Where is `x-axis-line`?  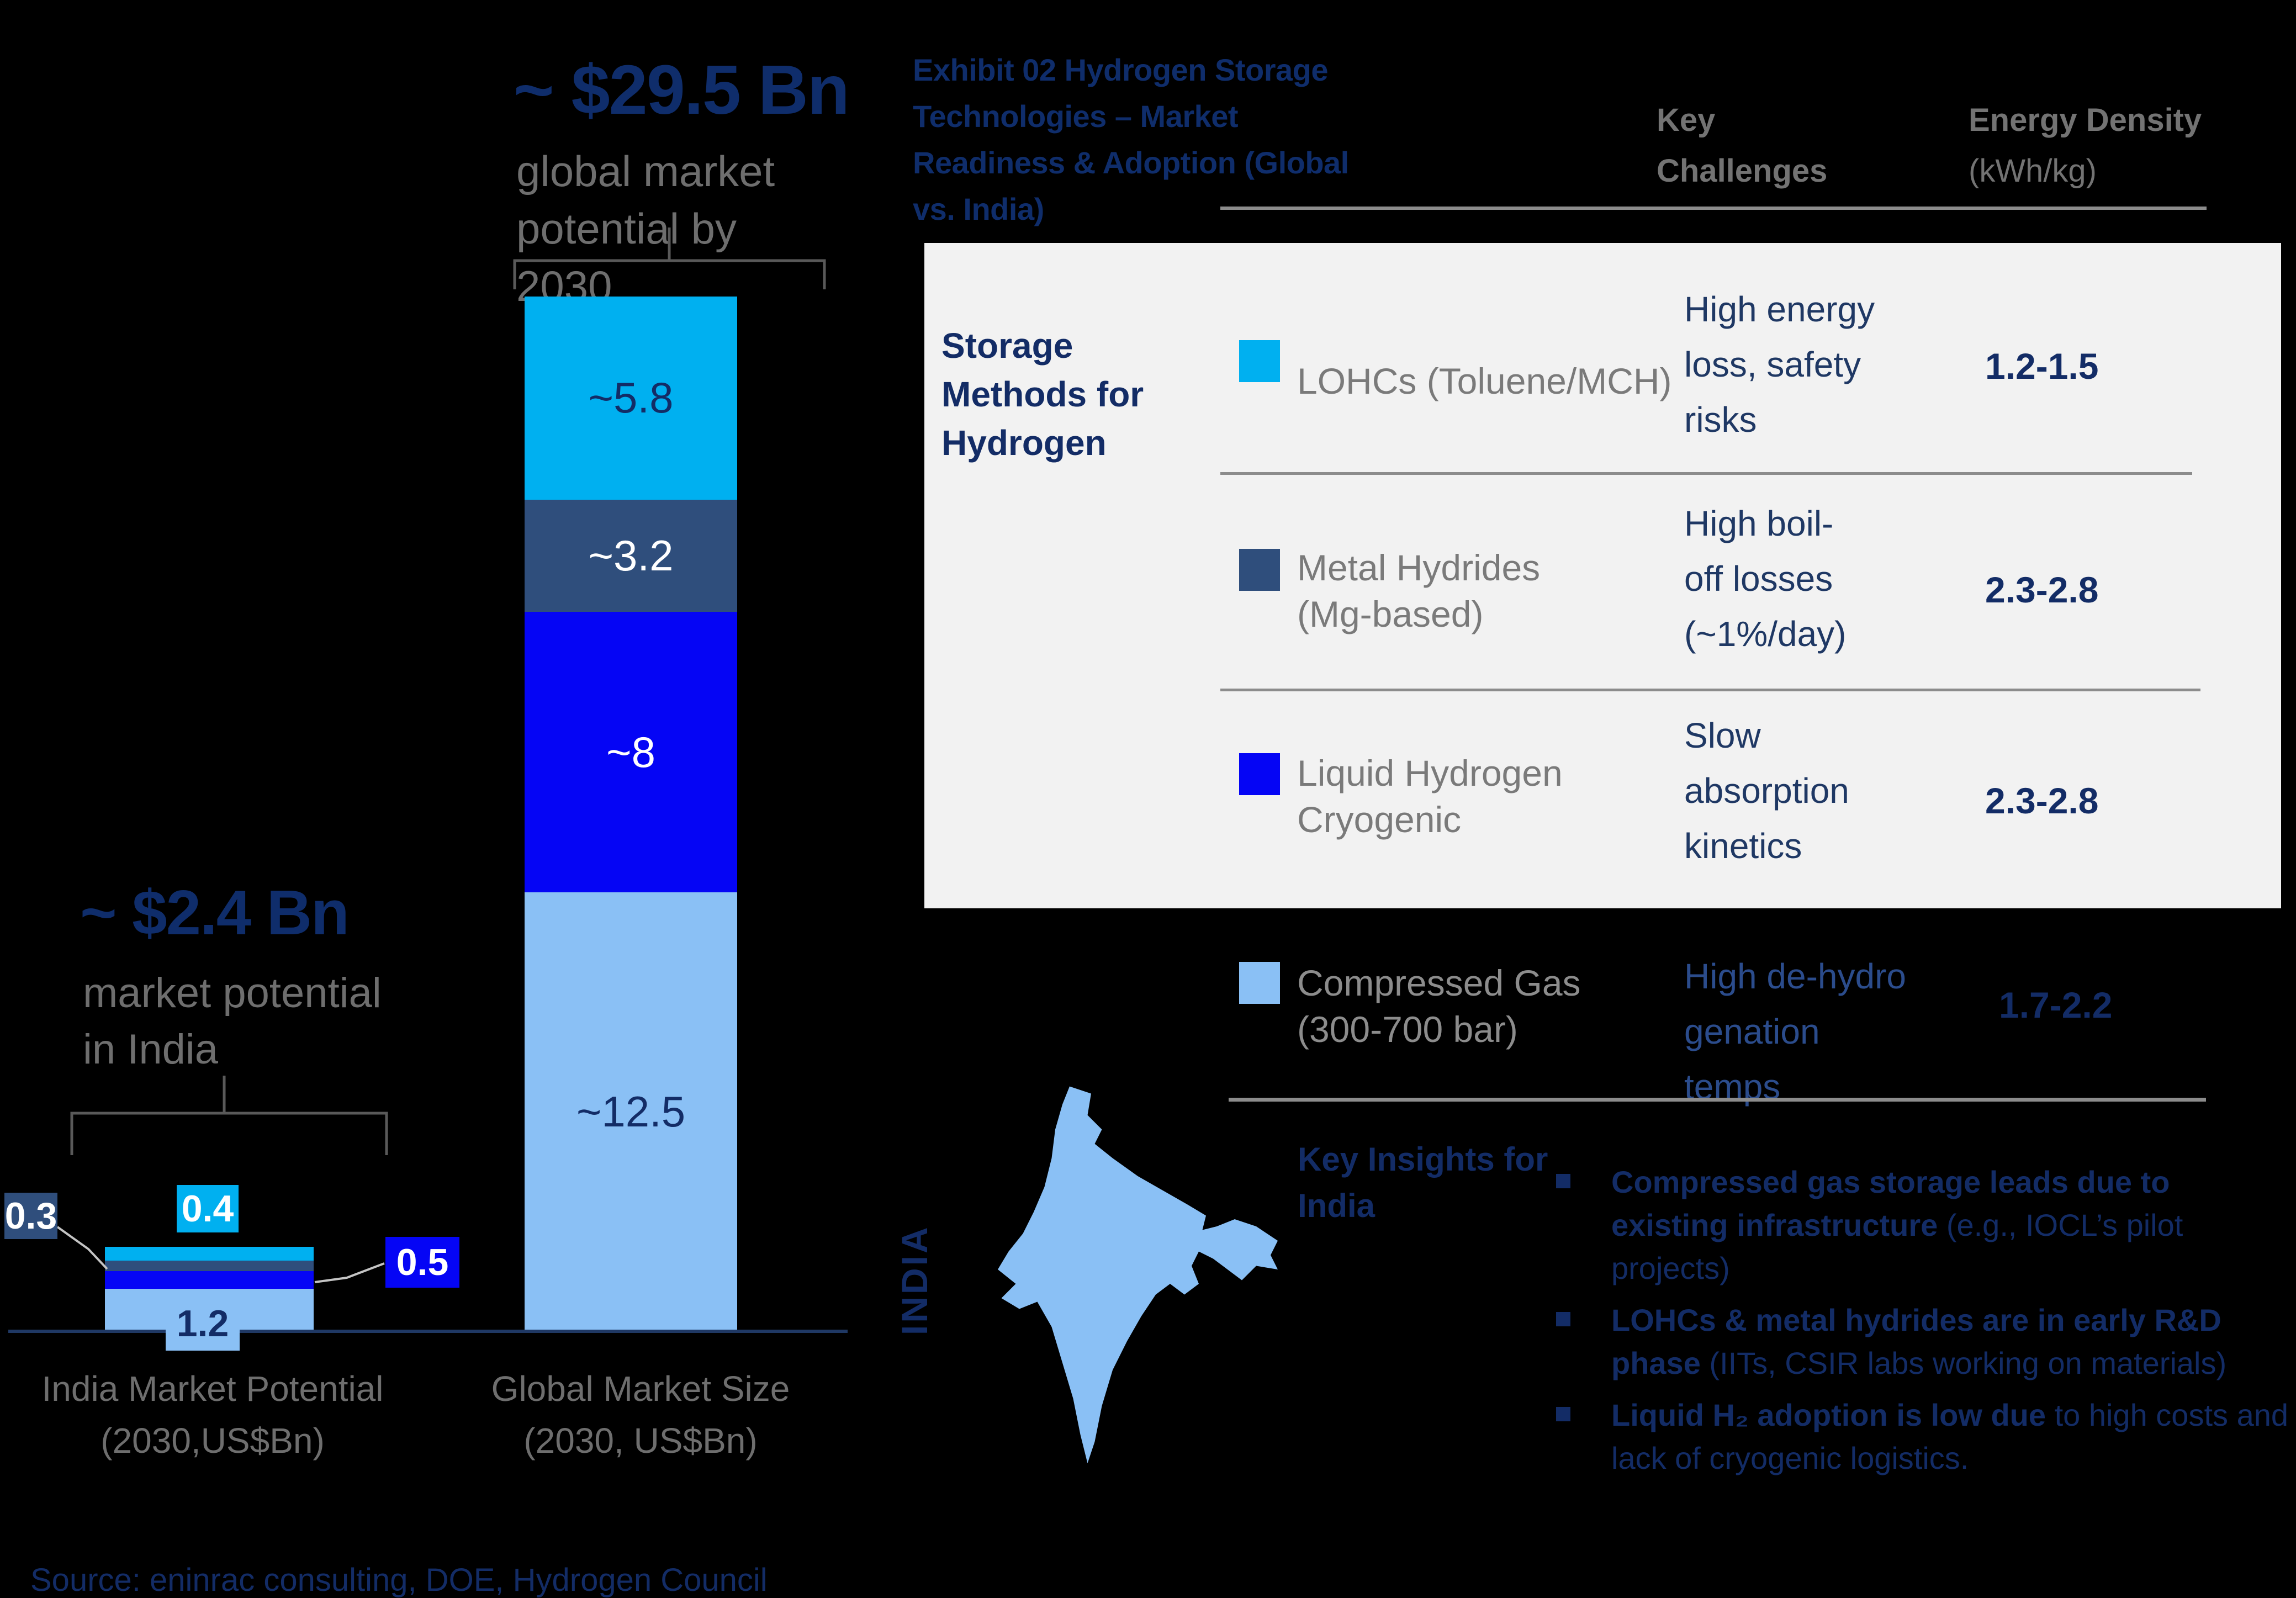 x-axis-line is located at coordinates (428, 1331).